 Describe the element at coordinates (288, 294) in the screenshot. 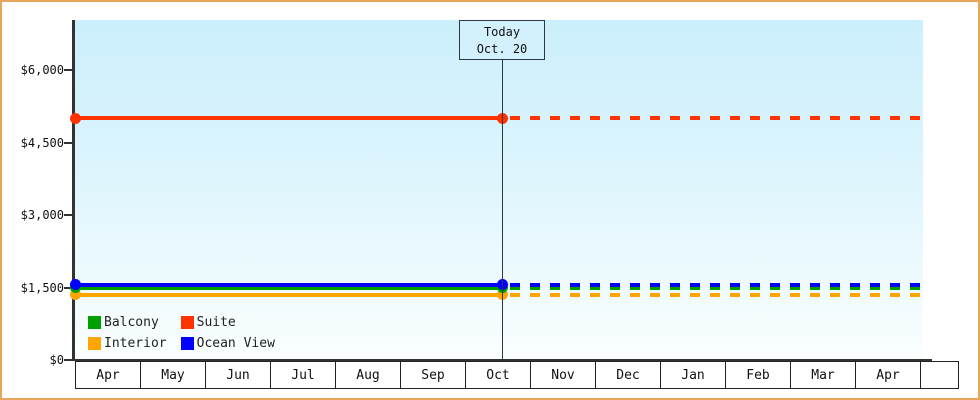

I see `series-line-solid-interior` at that location.